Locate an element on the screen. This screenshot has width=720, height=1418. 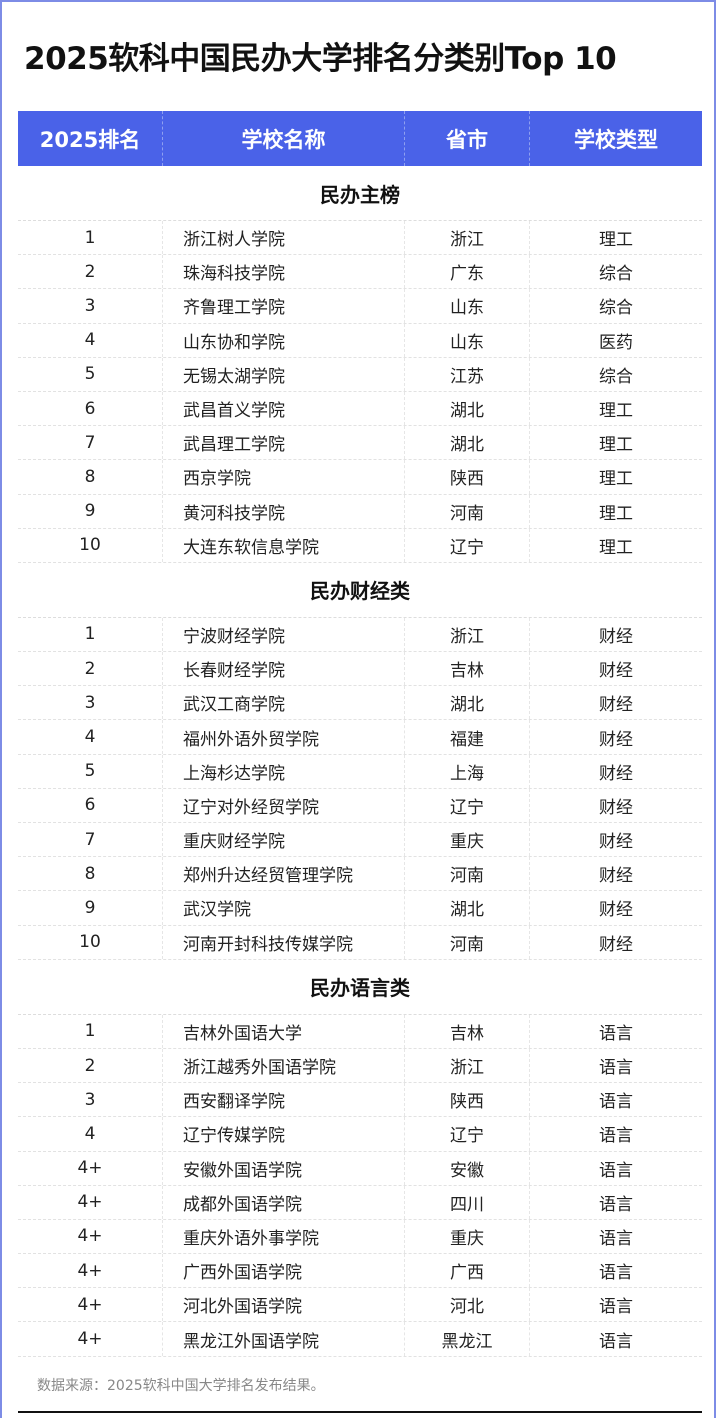
table-row: 4 山东协和学院 山东 医药 is located at coordinates (360, 340).